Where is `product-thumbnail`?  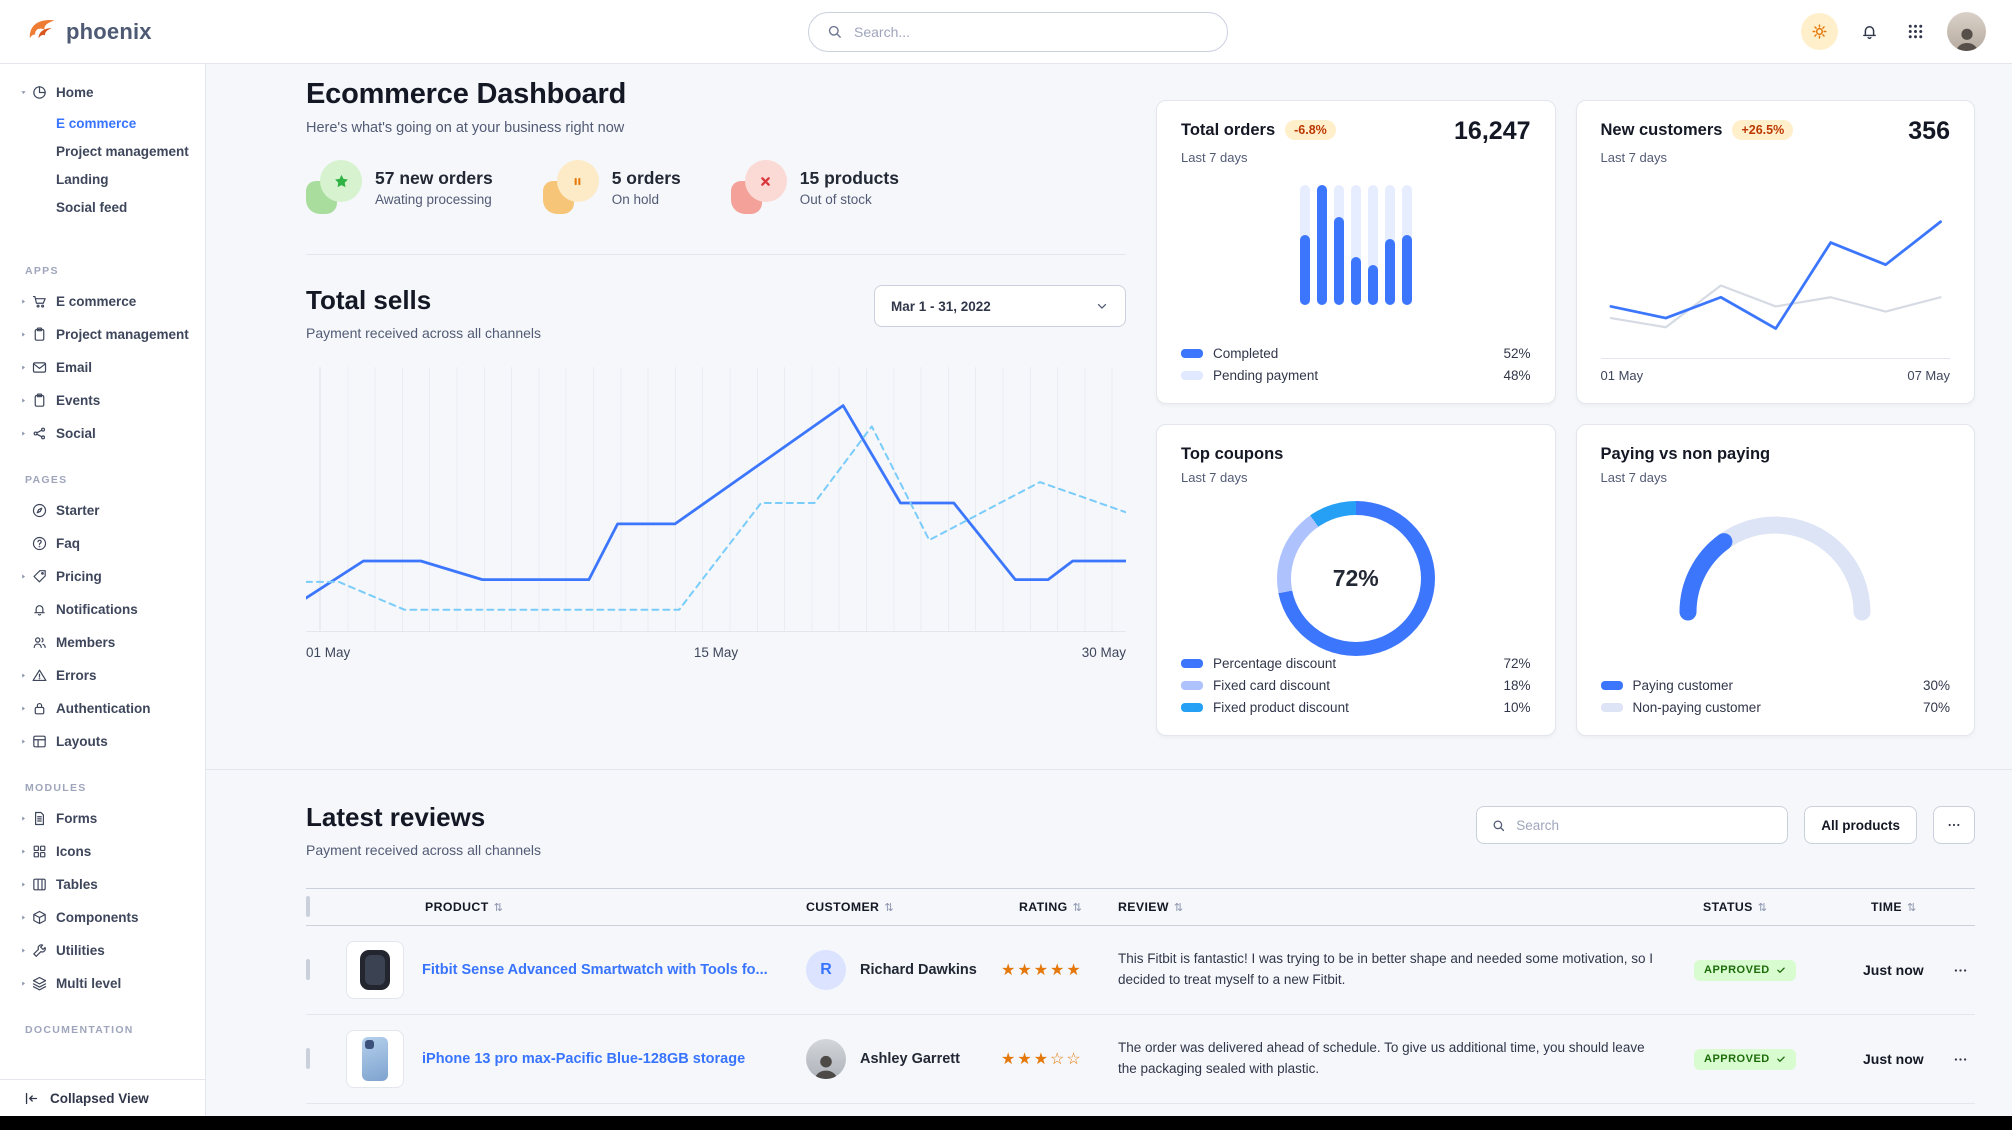
product-thumbnail is located at coordinates (375, 970).